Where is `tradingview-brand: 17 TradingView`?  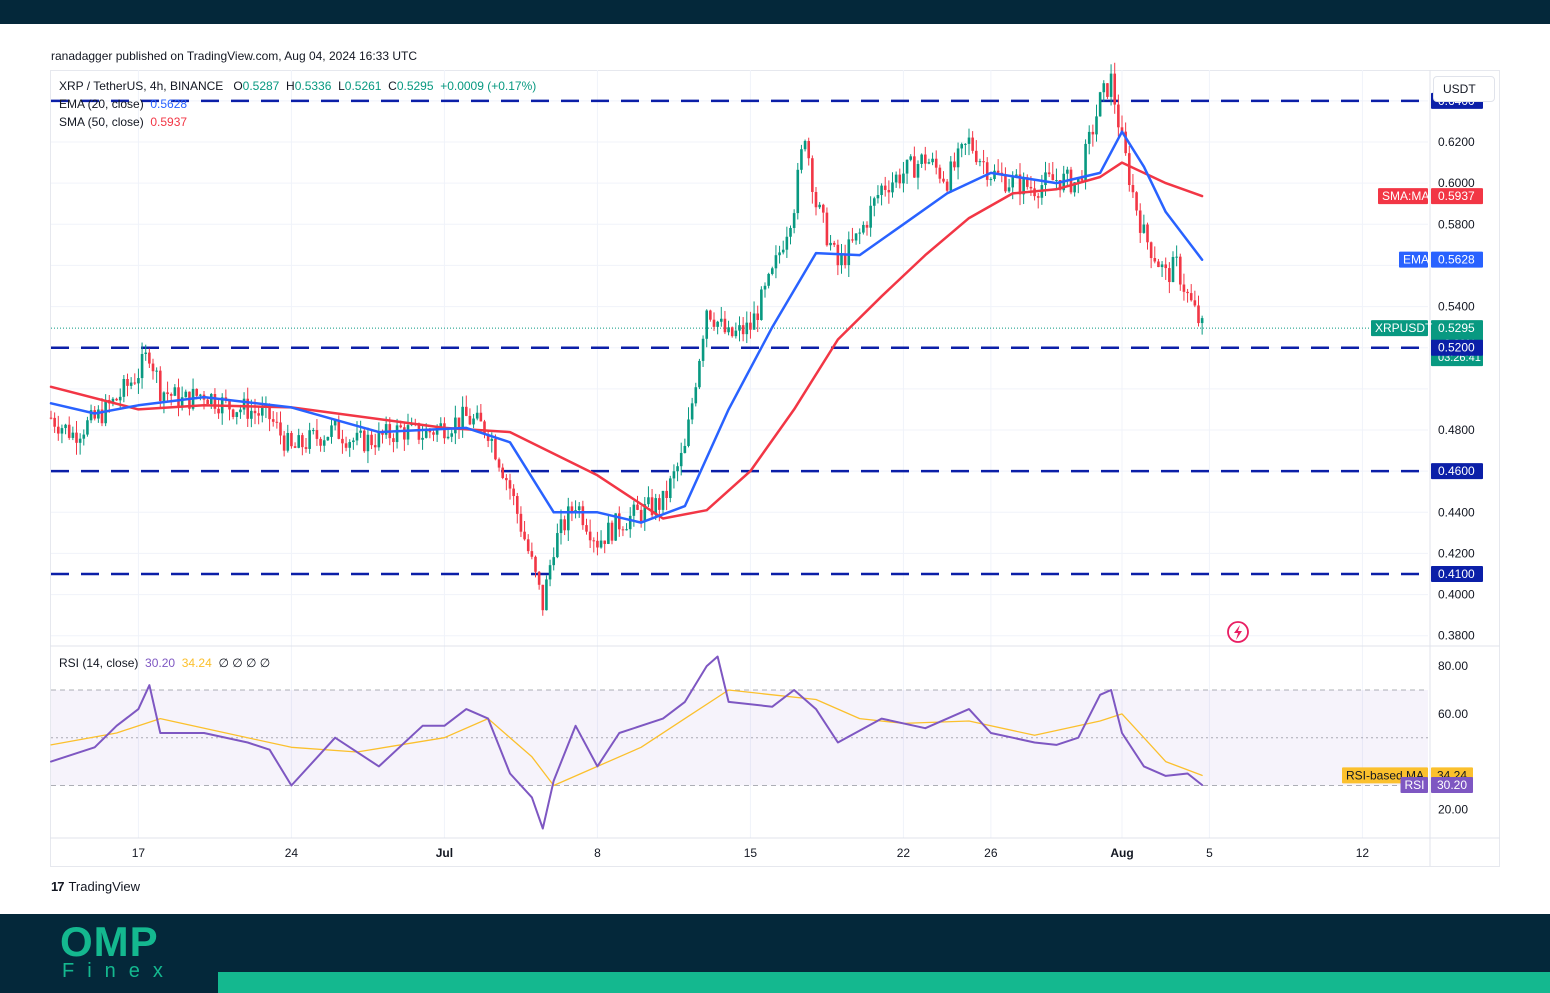 tradingview-brand: 17 TradingView is located at coordinates (95, 886).